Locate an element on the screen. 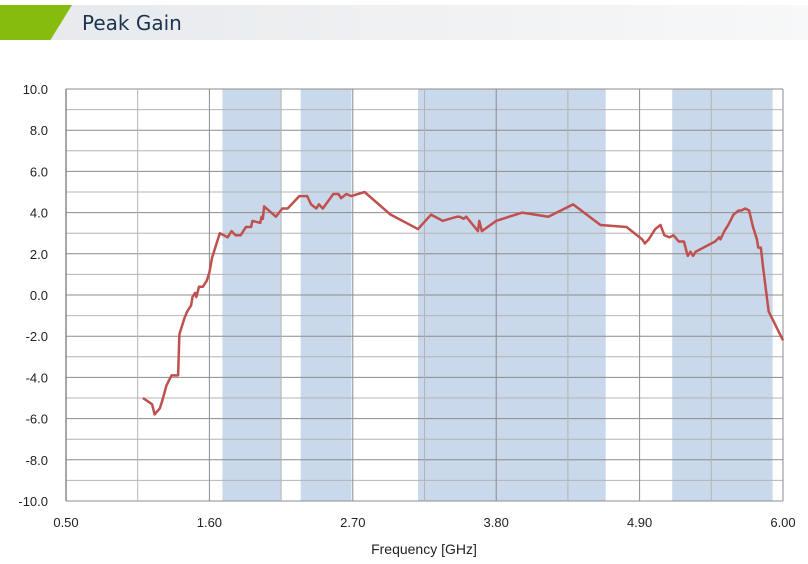 This screenshot has width=808, height=564. section-header is located at coordinates (404, 22).